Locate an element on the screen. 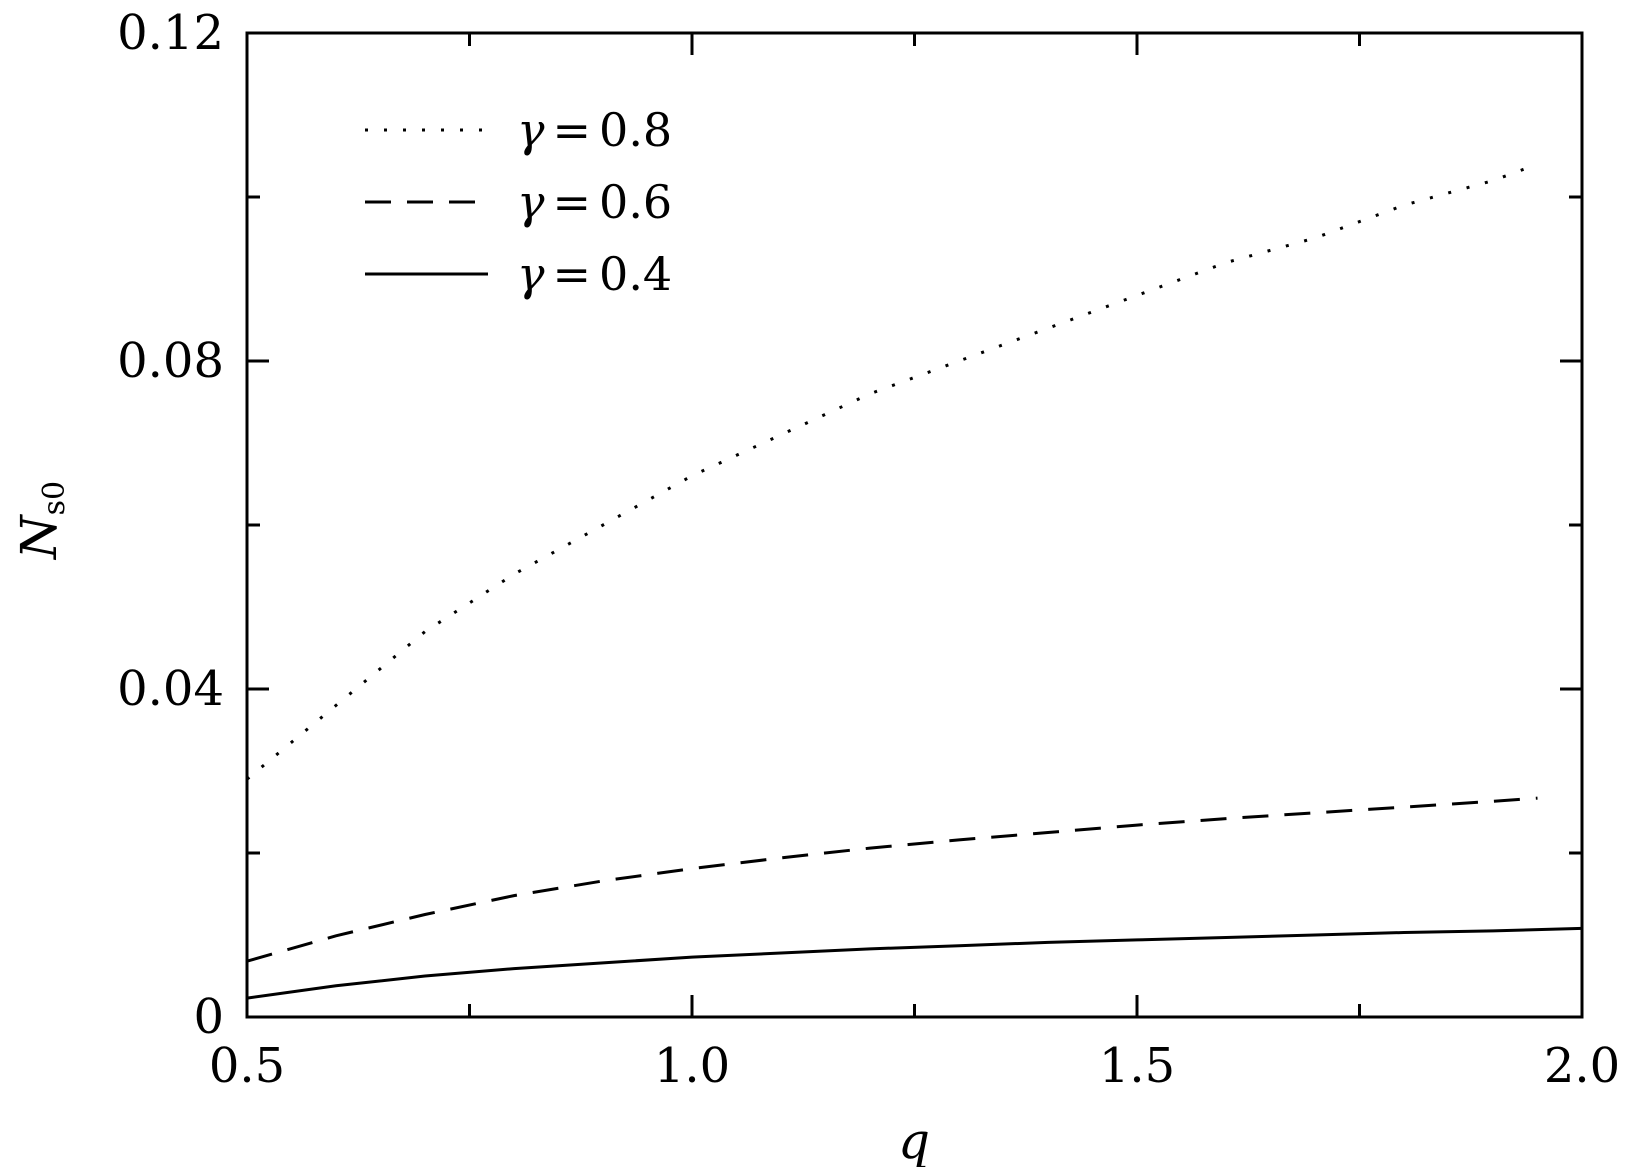  y-tick-label: 0.12 is located at coordinates (170, 33).